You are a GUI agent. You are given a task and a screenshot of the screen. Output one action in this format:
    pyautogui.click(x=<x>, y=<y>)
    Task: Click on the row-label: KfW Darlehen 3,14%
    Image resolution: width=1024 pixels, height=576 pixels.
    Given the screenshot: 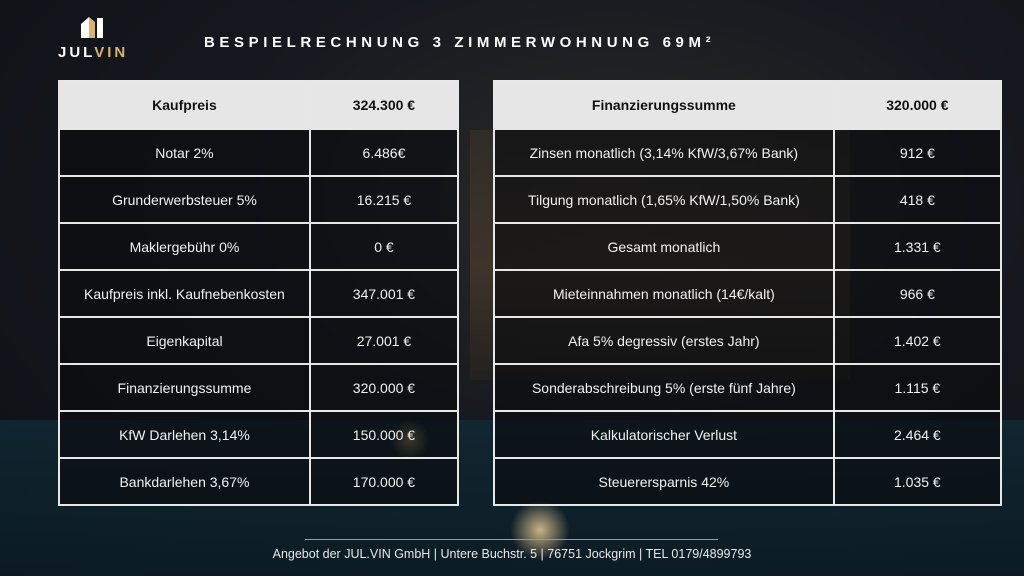 What is the action you would take?
    pyautogui.click(x=184, y=434)
    